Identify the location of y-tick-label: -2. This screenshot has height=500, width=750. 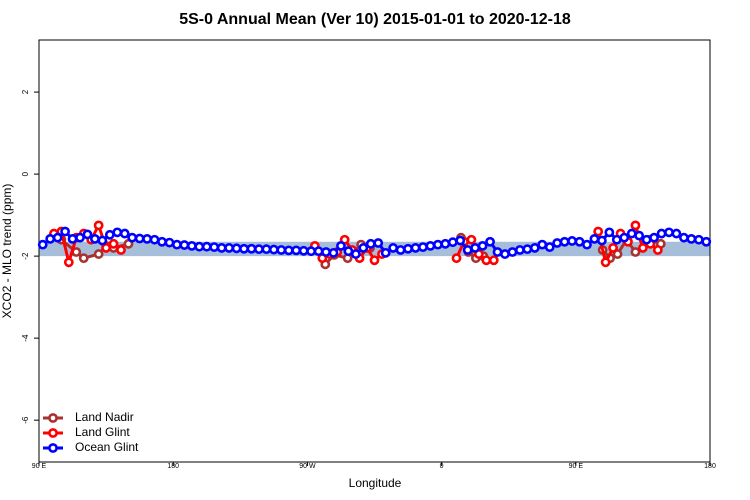
(25, 256).